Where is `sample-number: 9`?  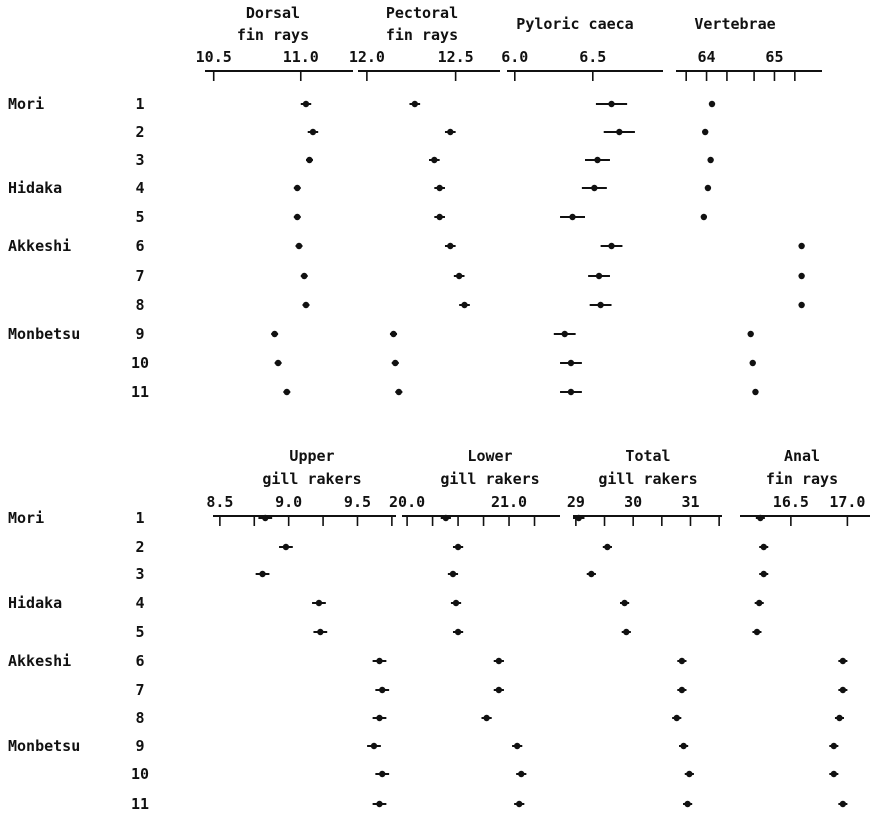 sample-number: 9 is located at coordinates (139, 746).